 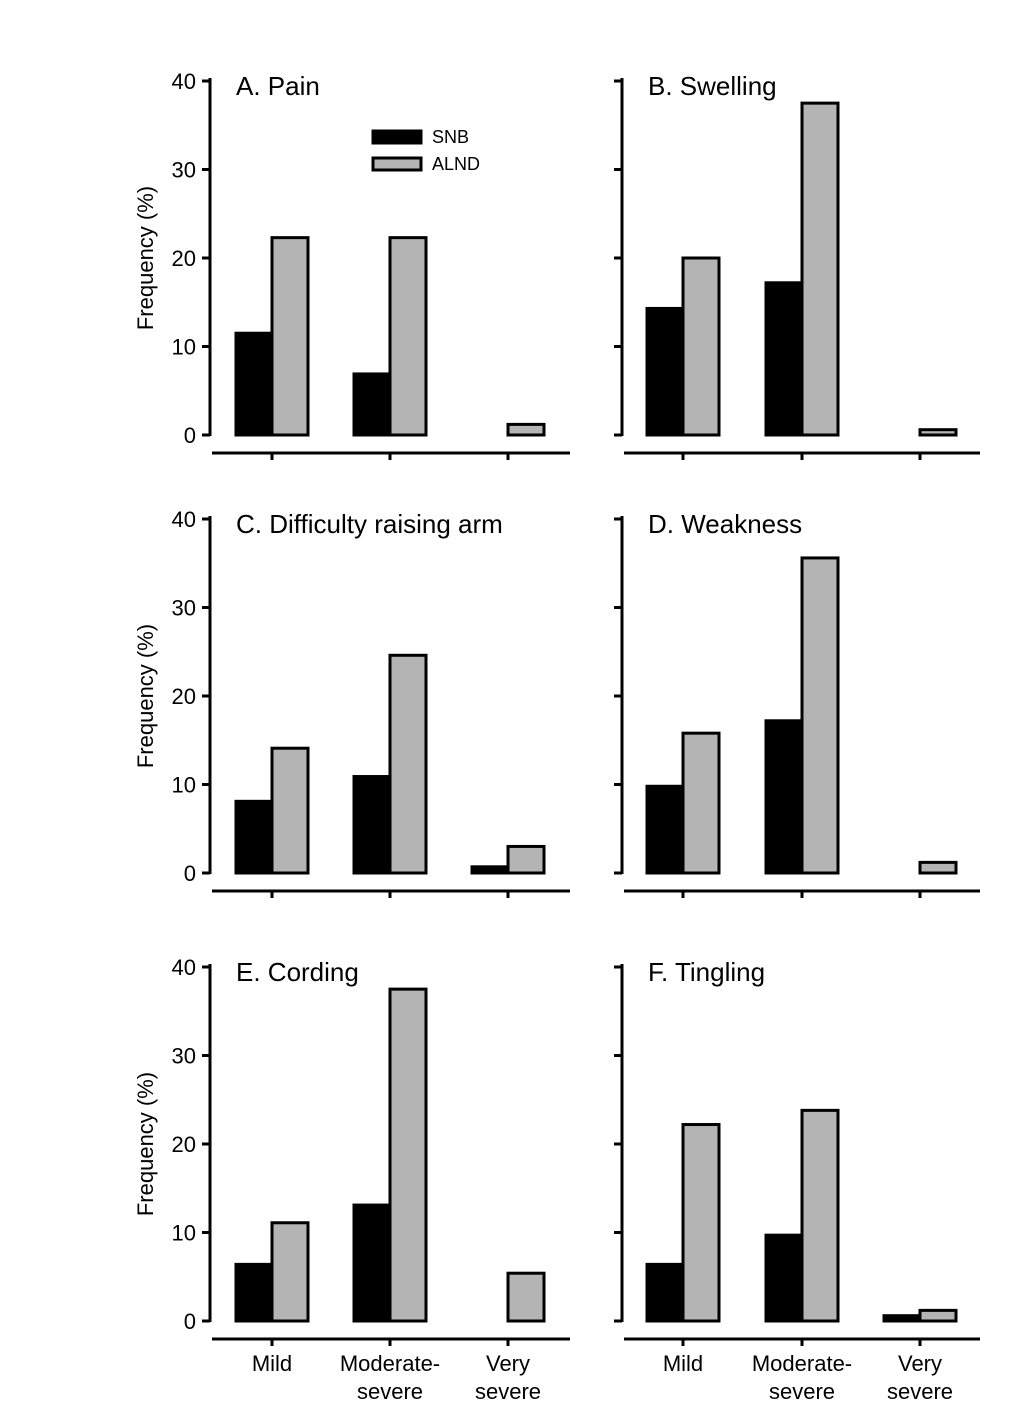 I want to click on panel-title: B. Swelling, so click(x=712, y=86).